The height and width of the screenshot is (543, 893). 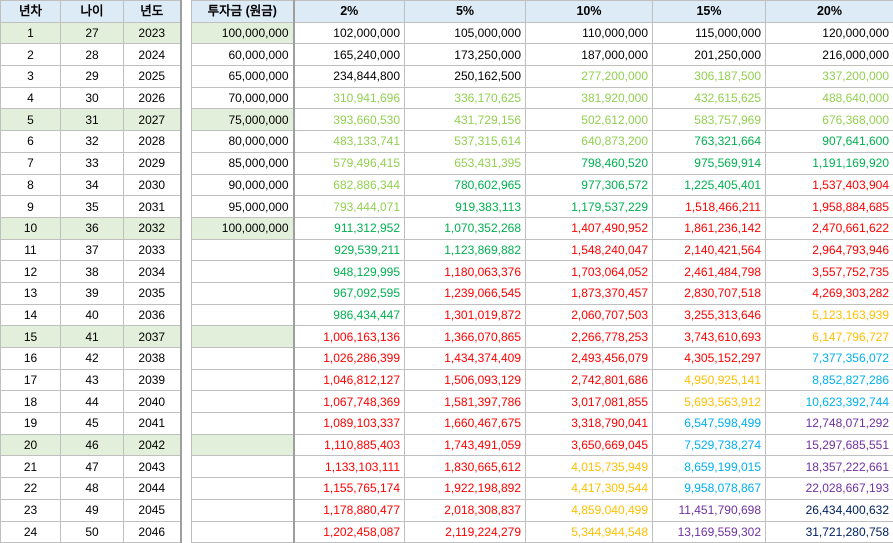 I want to click on cell-age: 48, so click(x=92, y=489).